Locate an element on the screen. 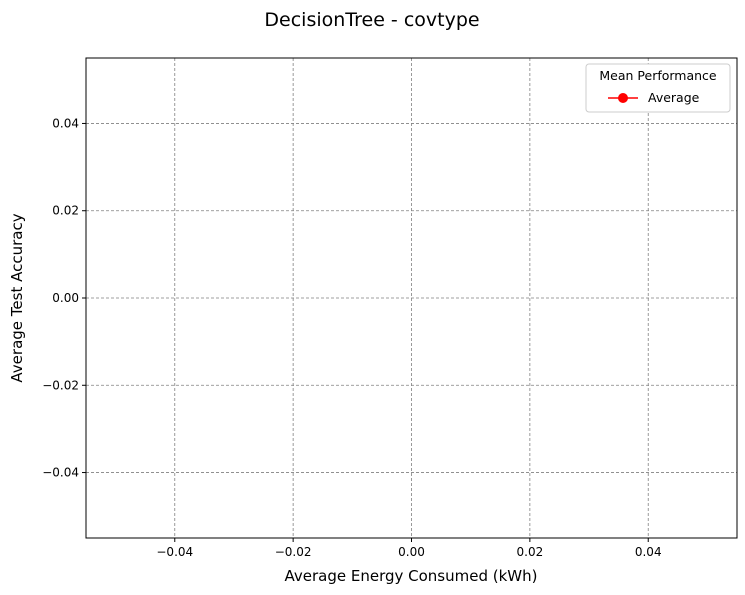  x-tick-label: 0.02 is located at coordinates (530, 552).